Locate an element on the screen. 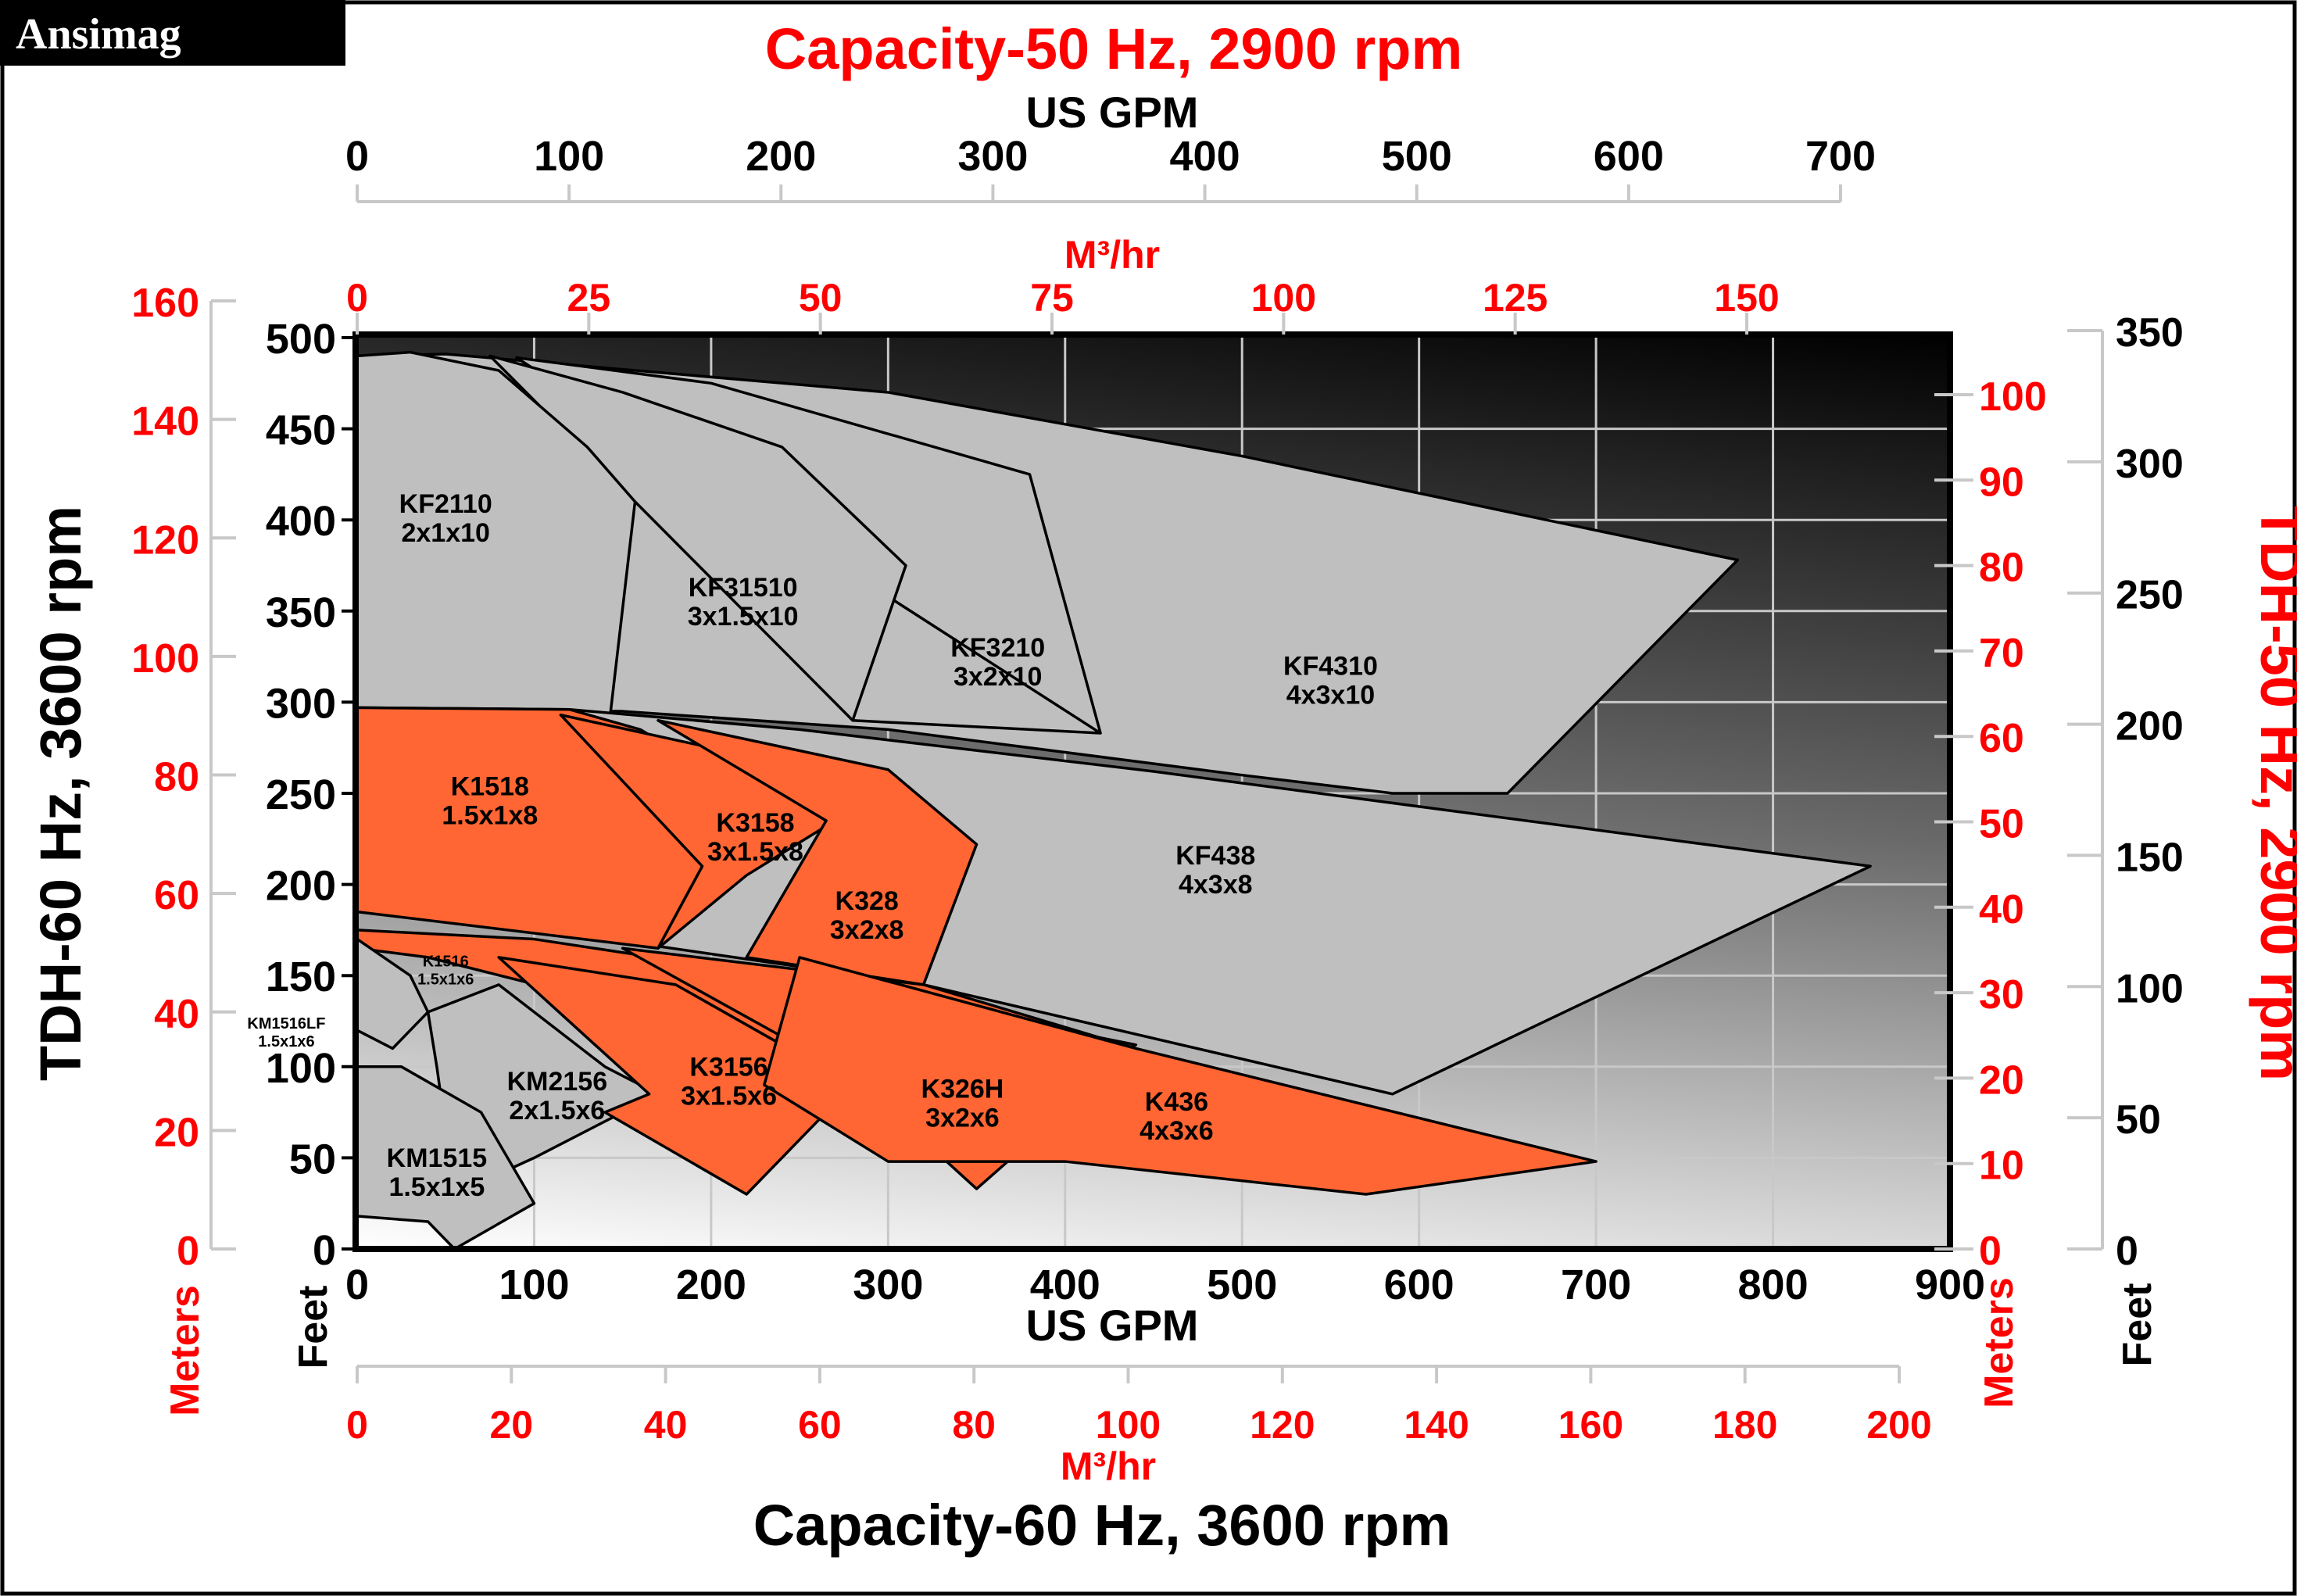 The image size is (2297, 1596). right-meters-tick-label: 60 is located at coordinates (2001, 738).